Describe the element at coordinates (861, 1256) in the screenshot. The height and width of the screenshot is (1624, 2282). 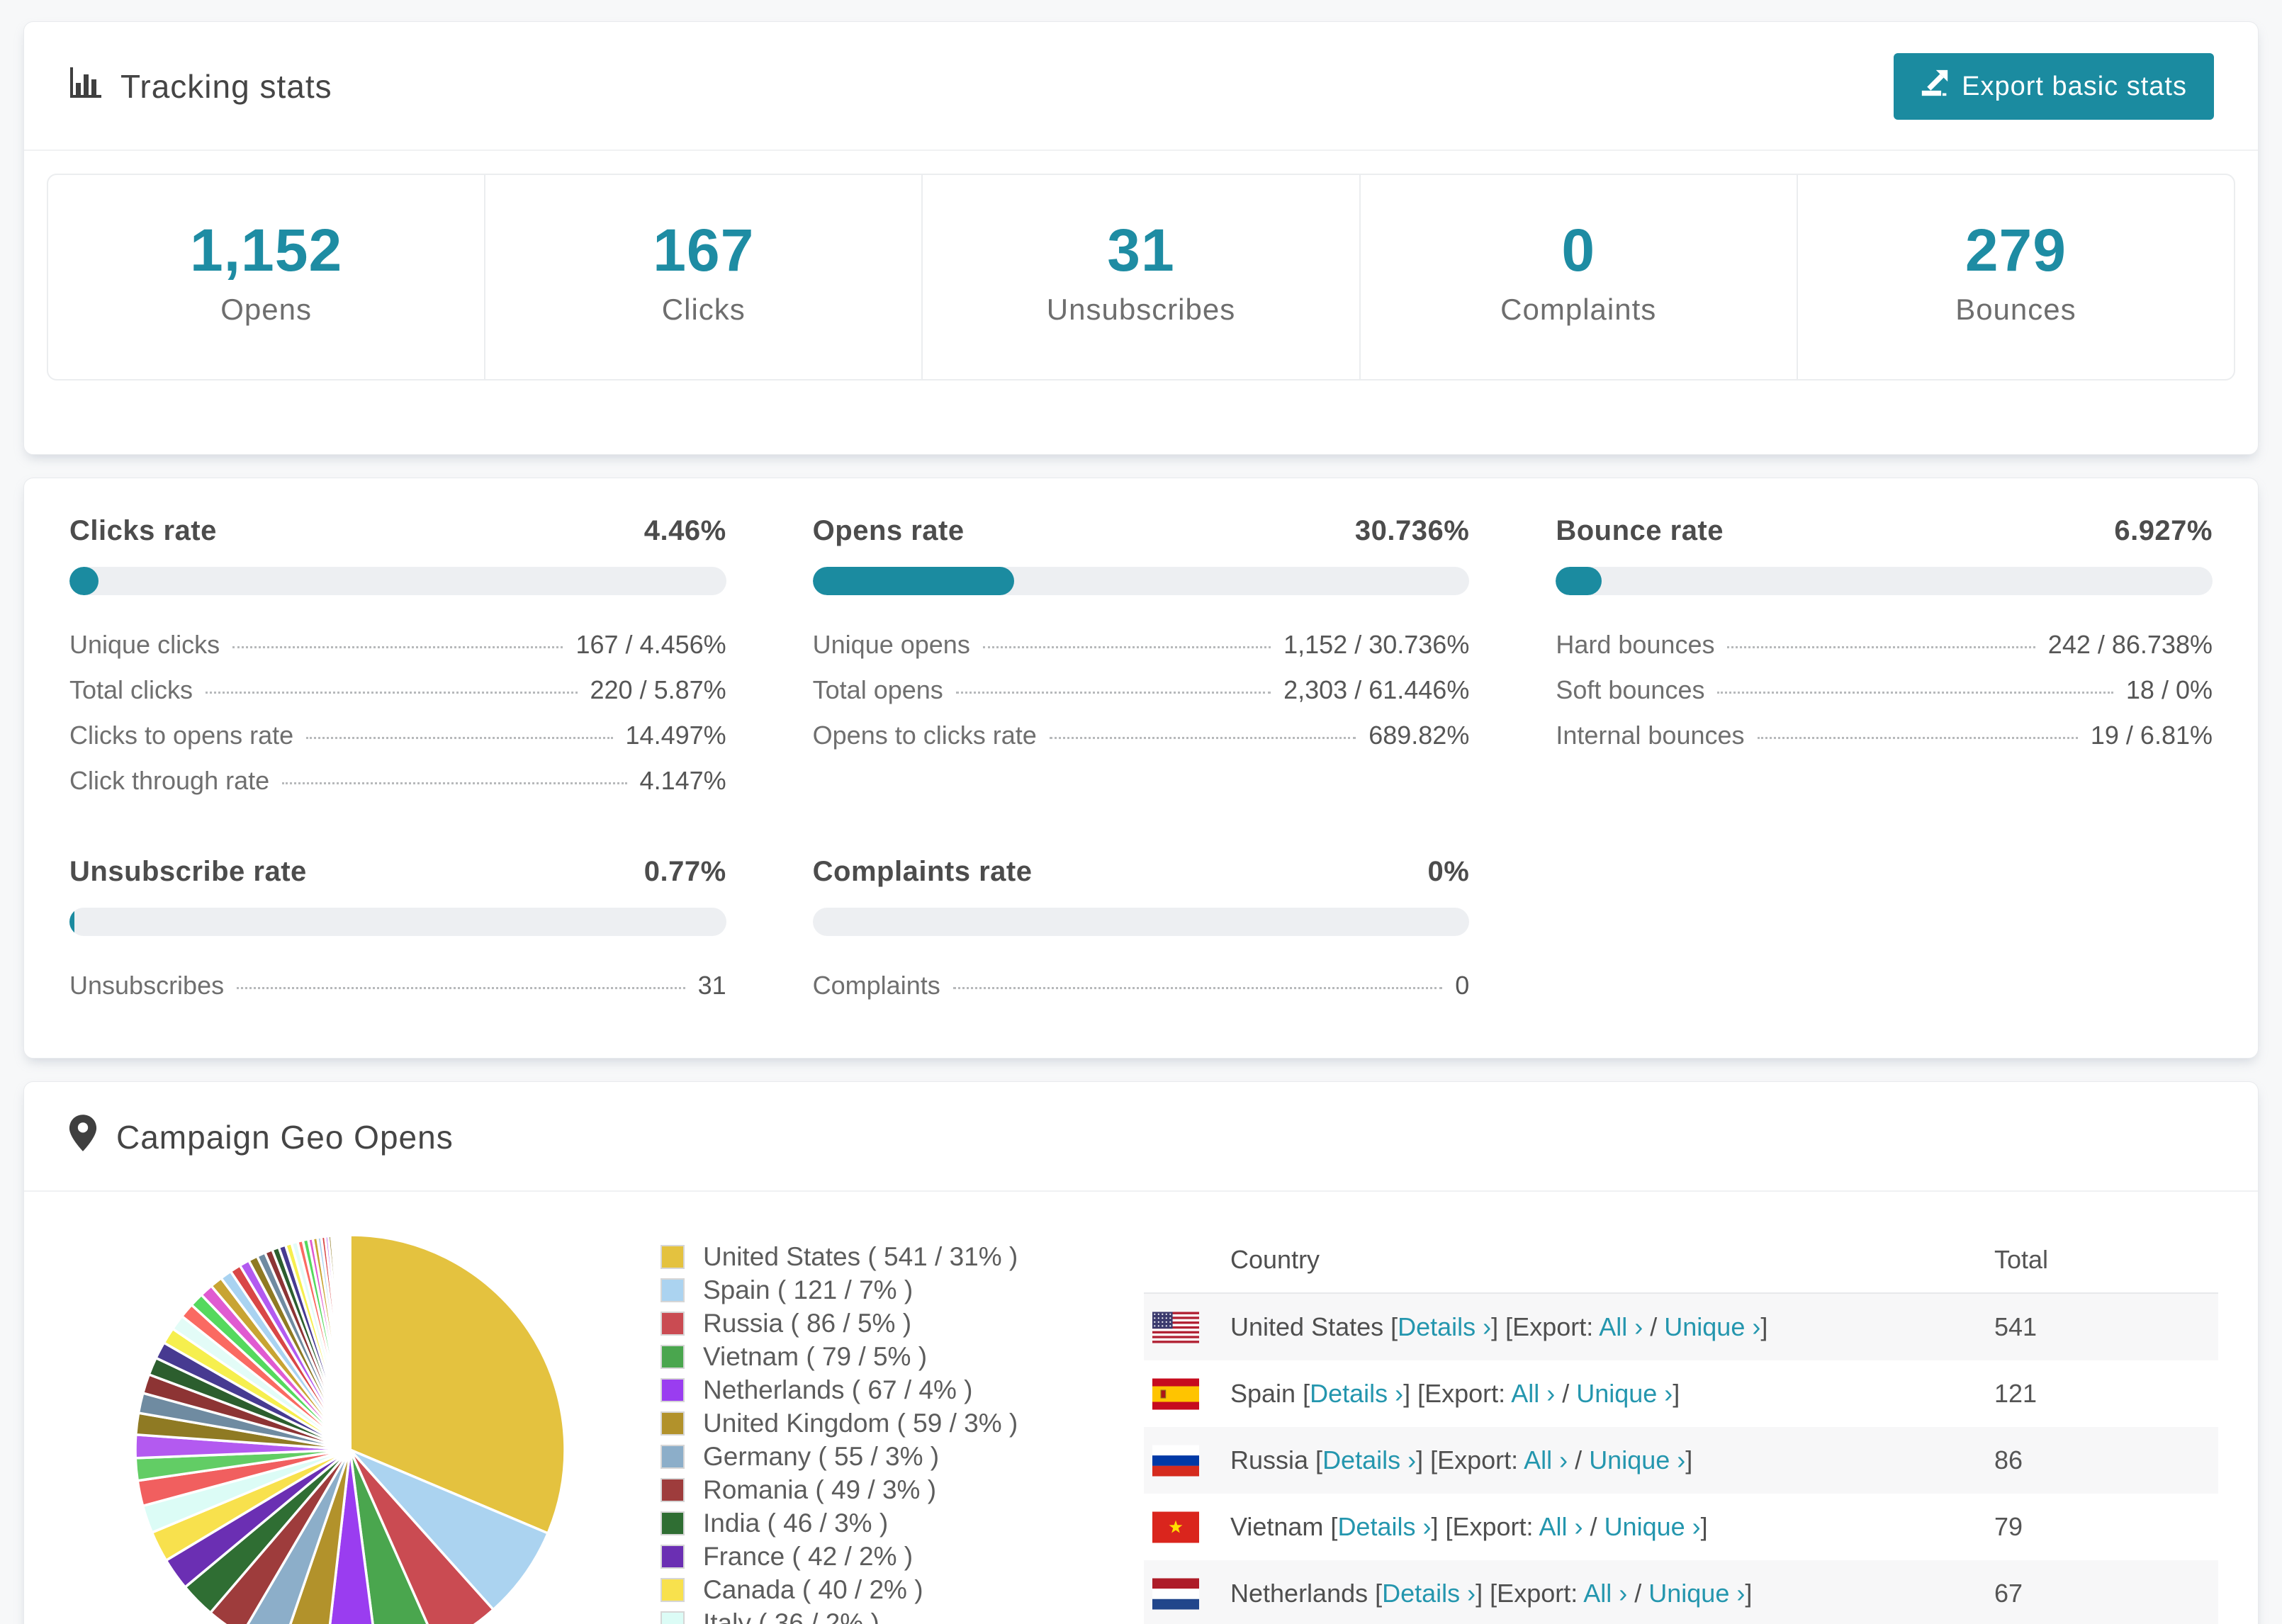
I see `legend-label: United States ( 541 / 31% )` at that location.